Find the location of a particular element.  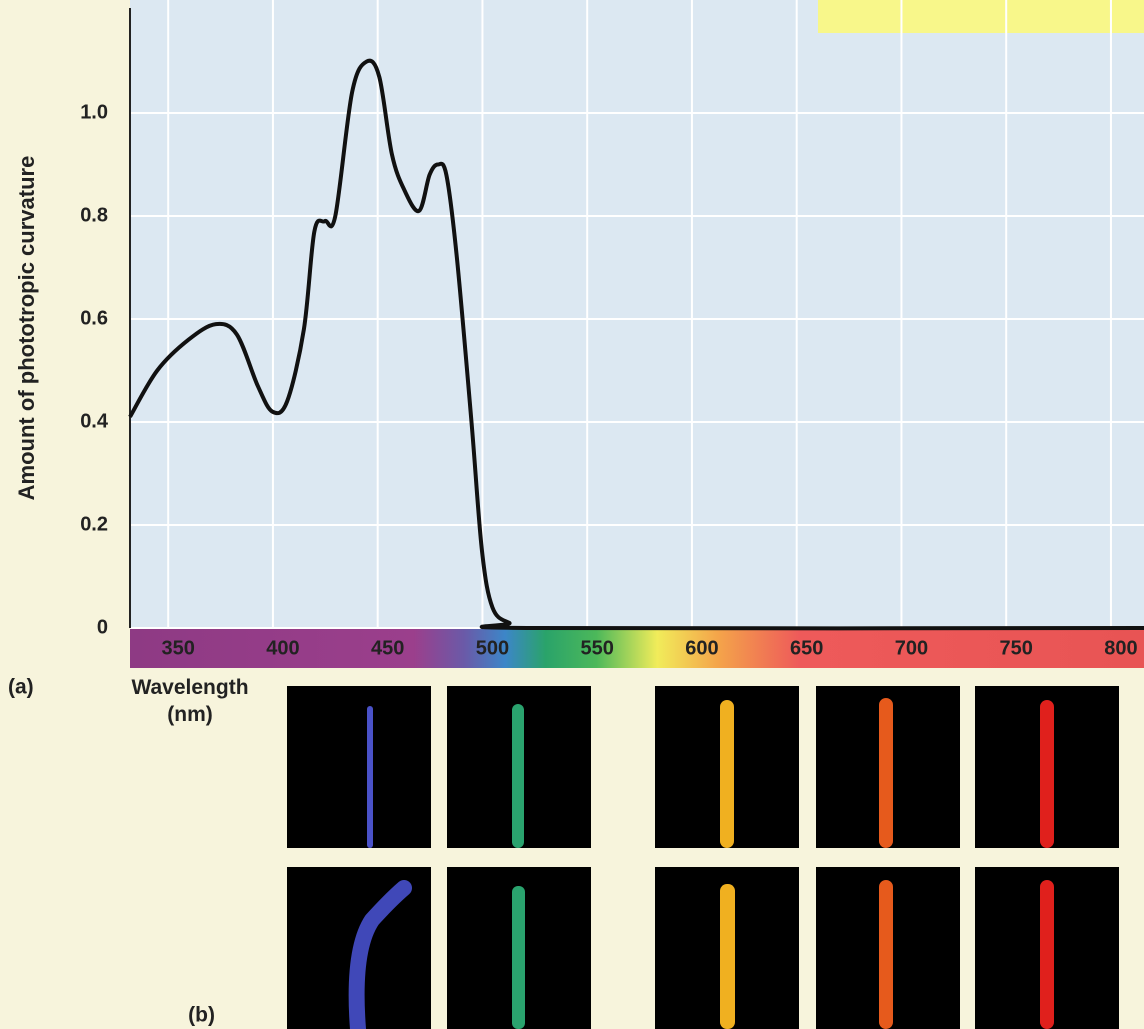

y-tick-label: 0.8 is located at coordinates (94, 215).